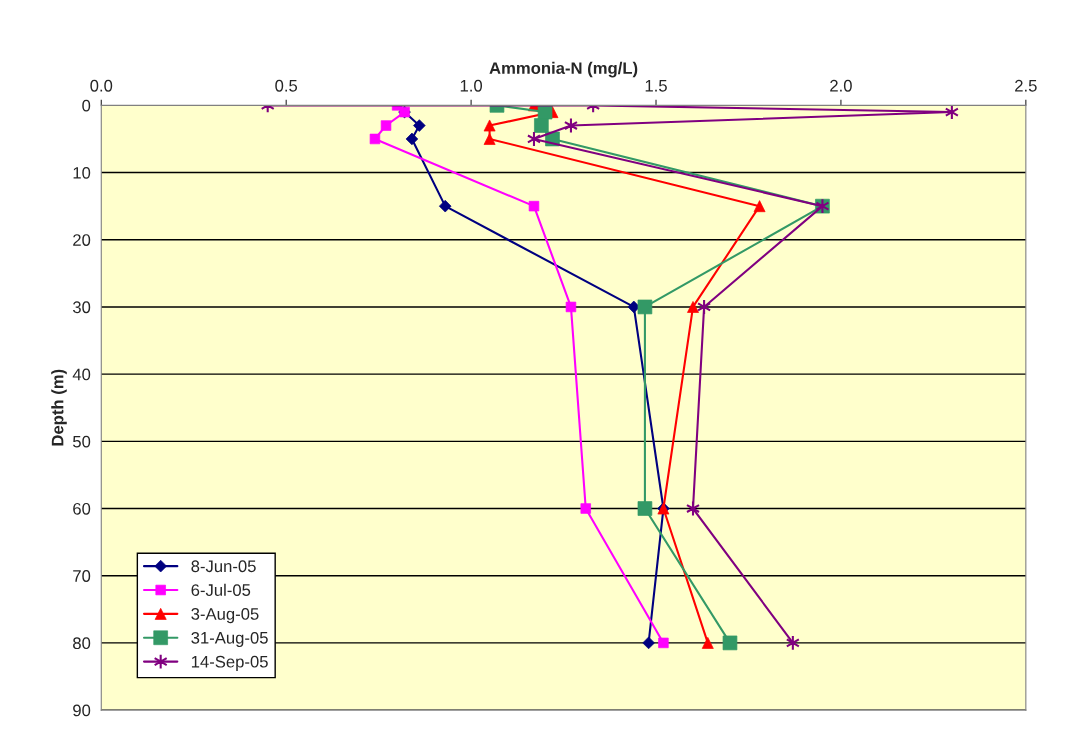  I want to click on x-axis-title: Ammonia-N (mg/L), so click(563, 69).